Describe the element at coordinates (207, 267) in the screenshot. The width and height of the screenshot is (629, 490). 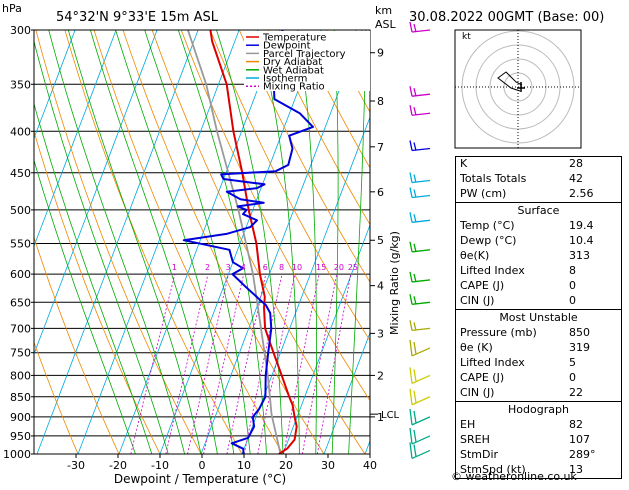
I see `mixing-ratio-label: 2` at that location.